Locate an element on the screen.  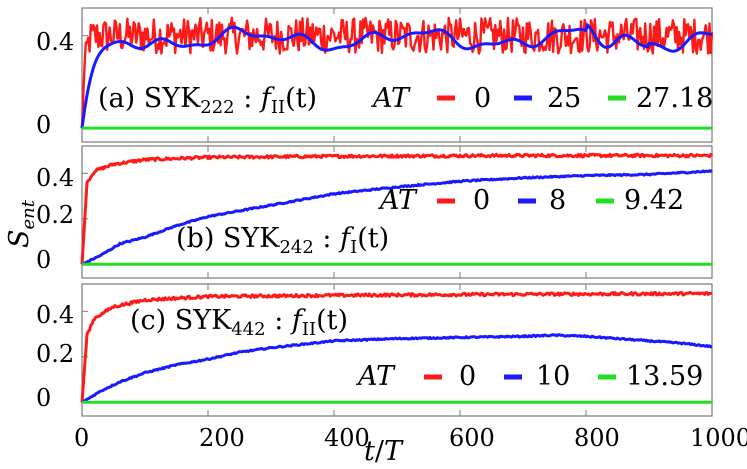
panel-b-legend: AT 0 8 9.42 is located at coordinates (530, 200).